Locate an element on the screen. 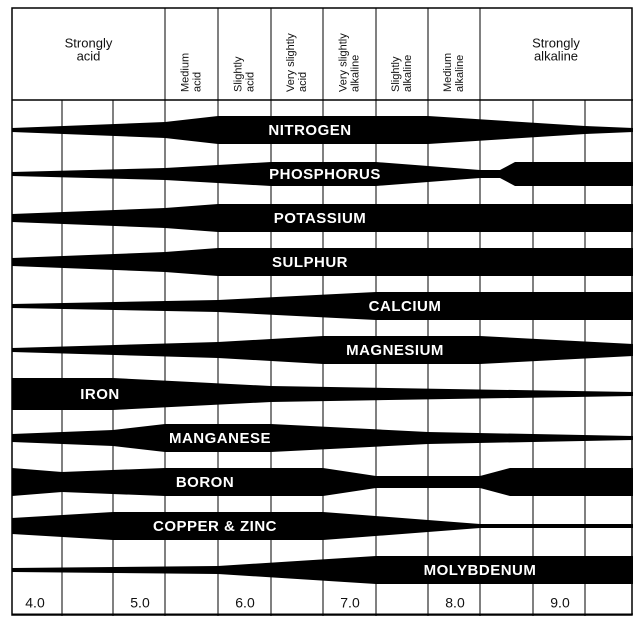 This screenshot has height=621, width=633. nutrient-label: CALCIUM is located at coordinates (405, 306).